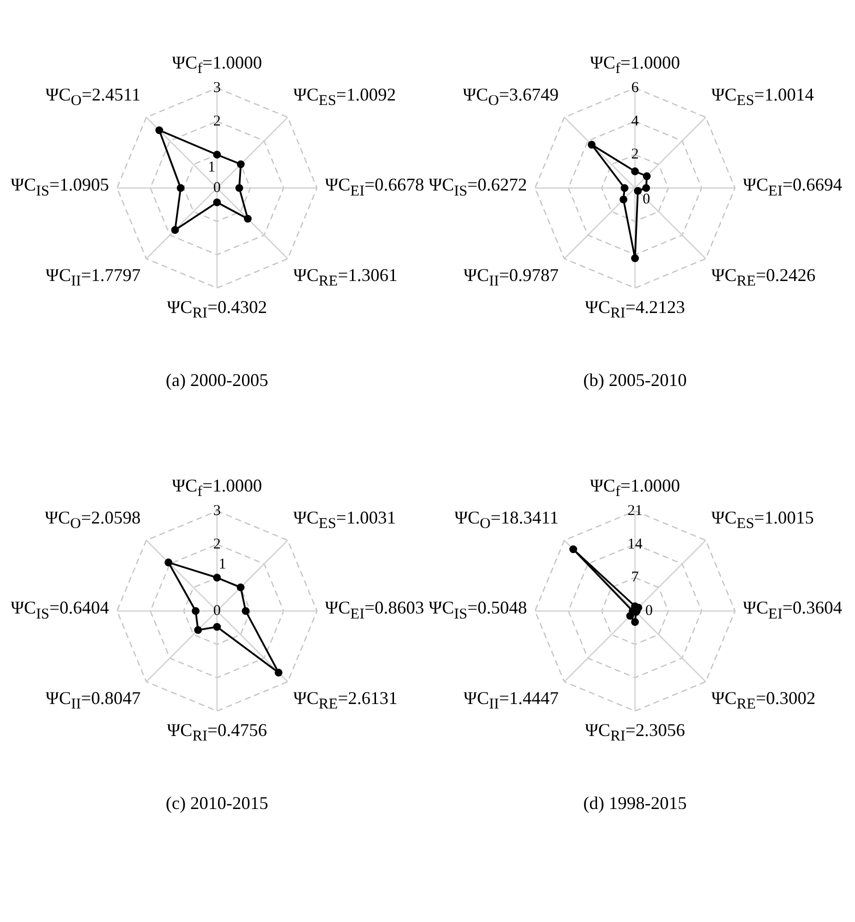 The width and height of the screenshot is (855, 922). What do you see at coordinates (635, 803) in the screenshot?
I see `text: (d) 1998-2015` at bounding box center [635, 803].